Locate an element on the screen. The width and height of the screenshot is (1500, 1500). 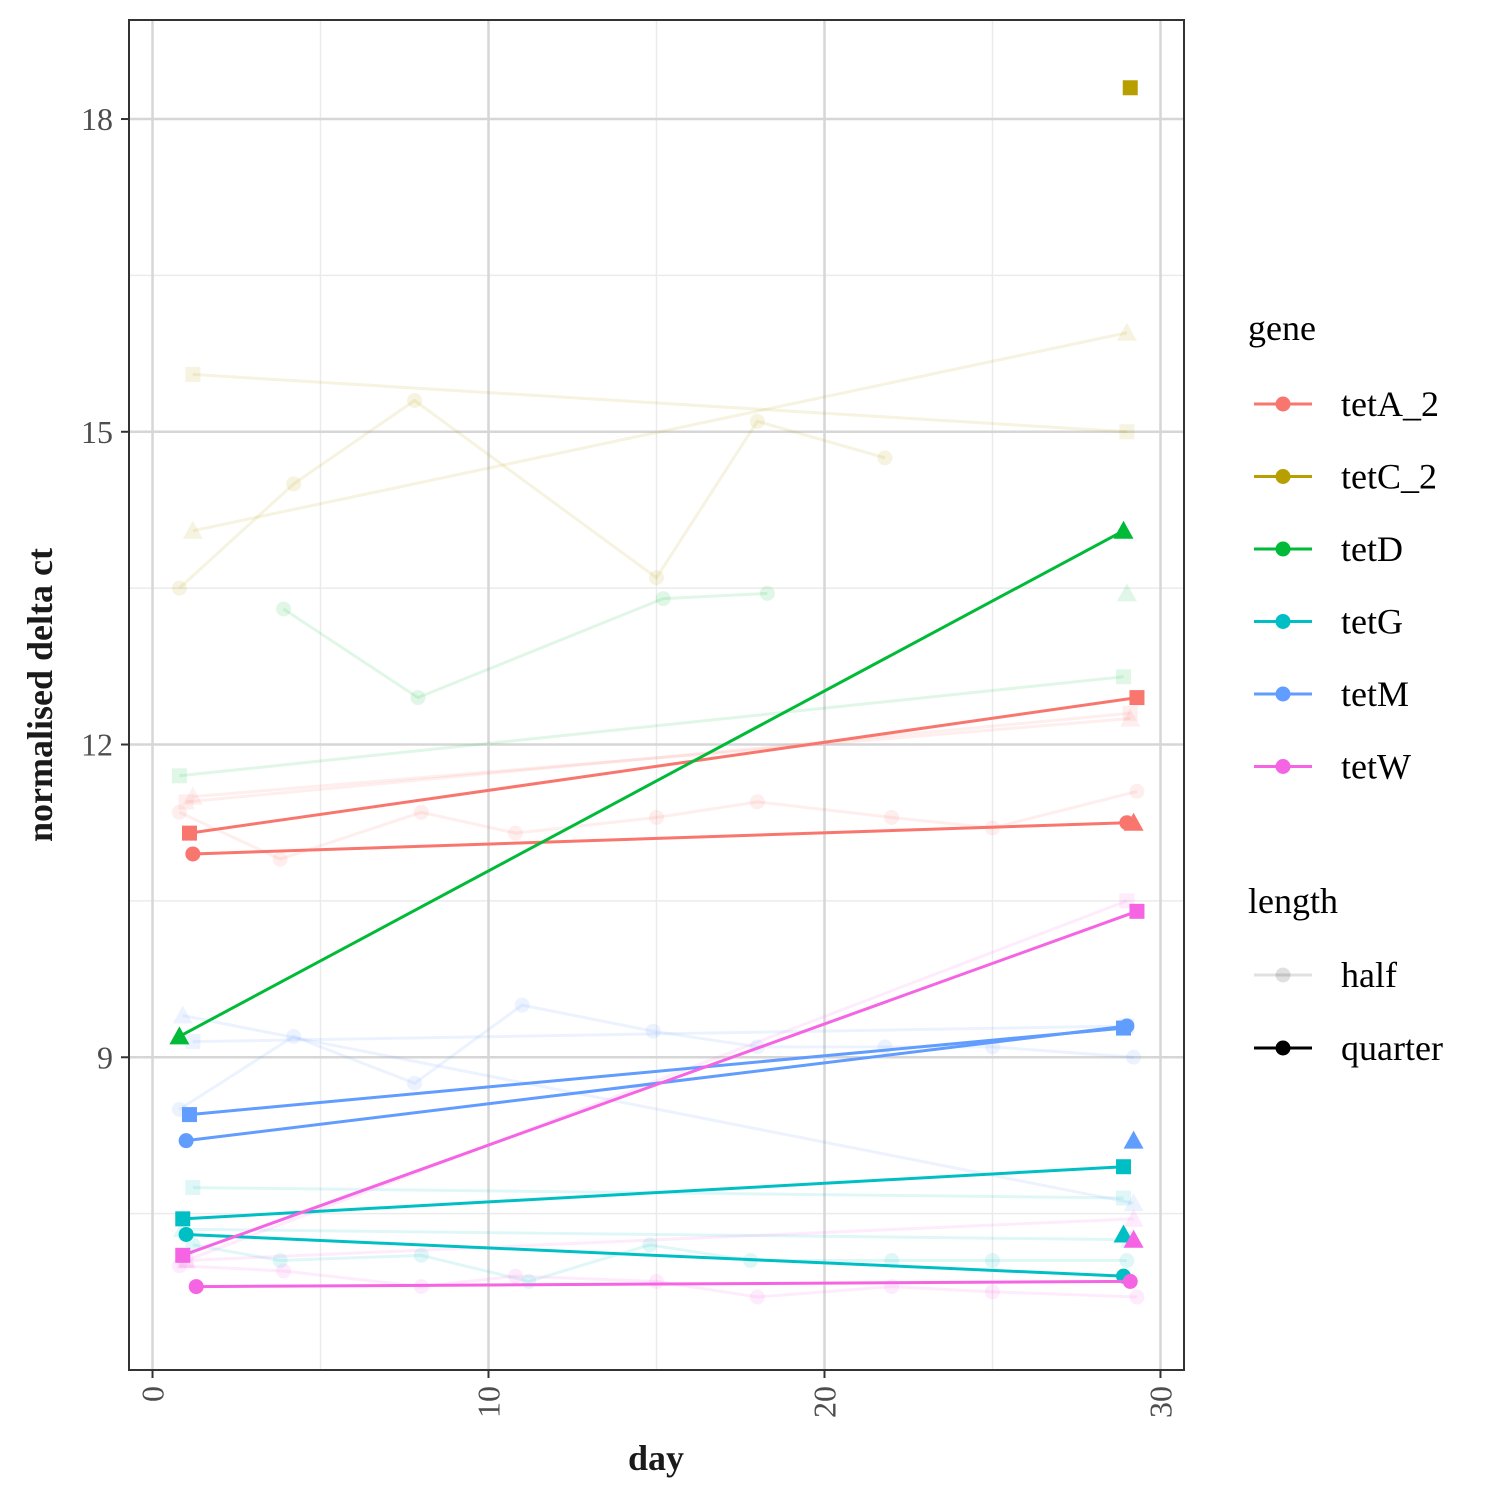
series-tetC_2-half-triangle is located at coordinates (659, 430).